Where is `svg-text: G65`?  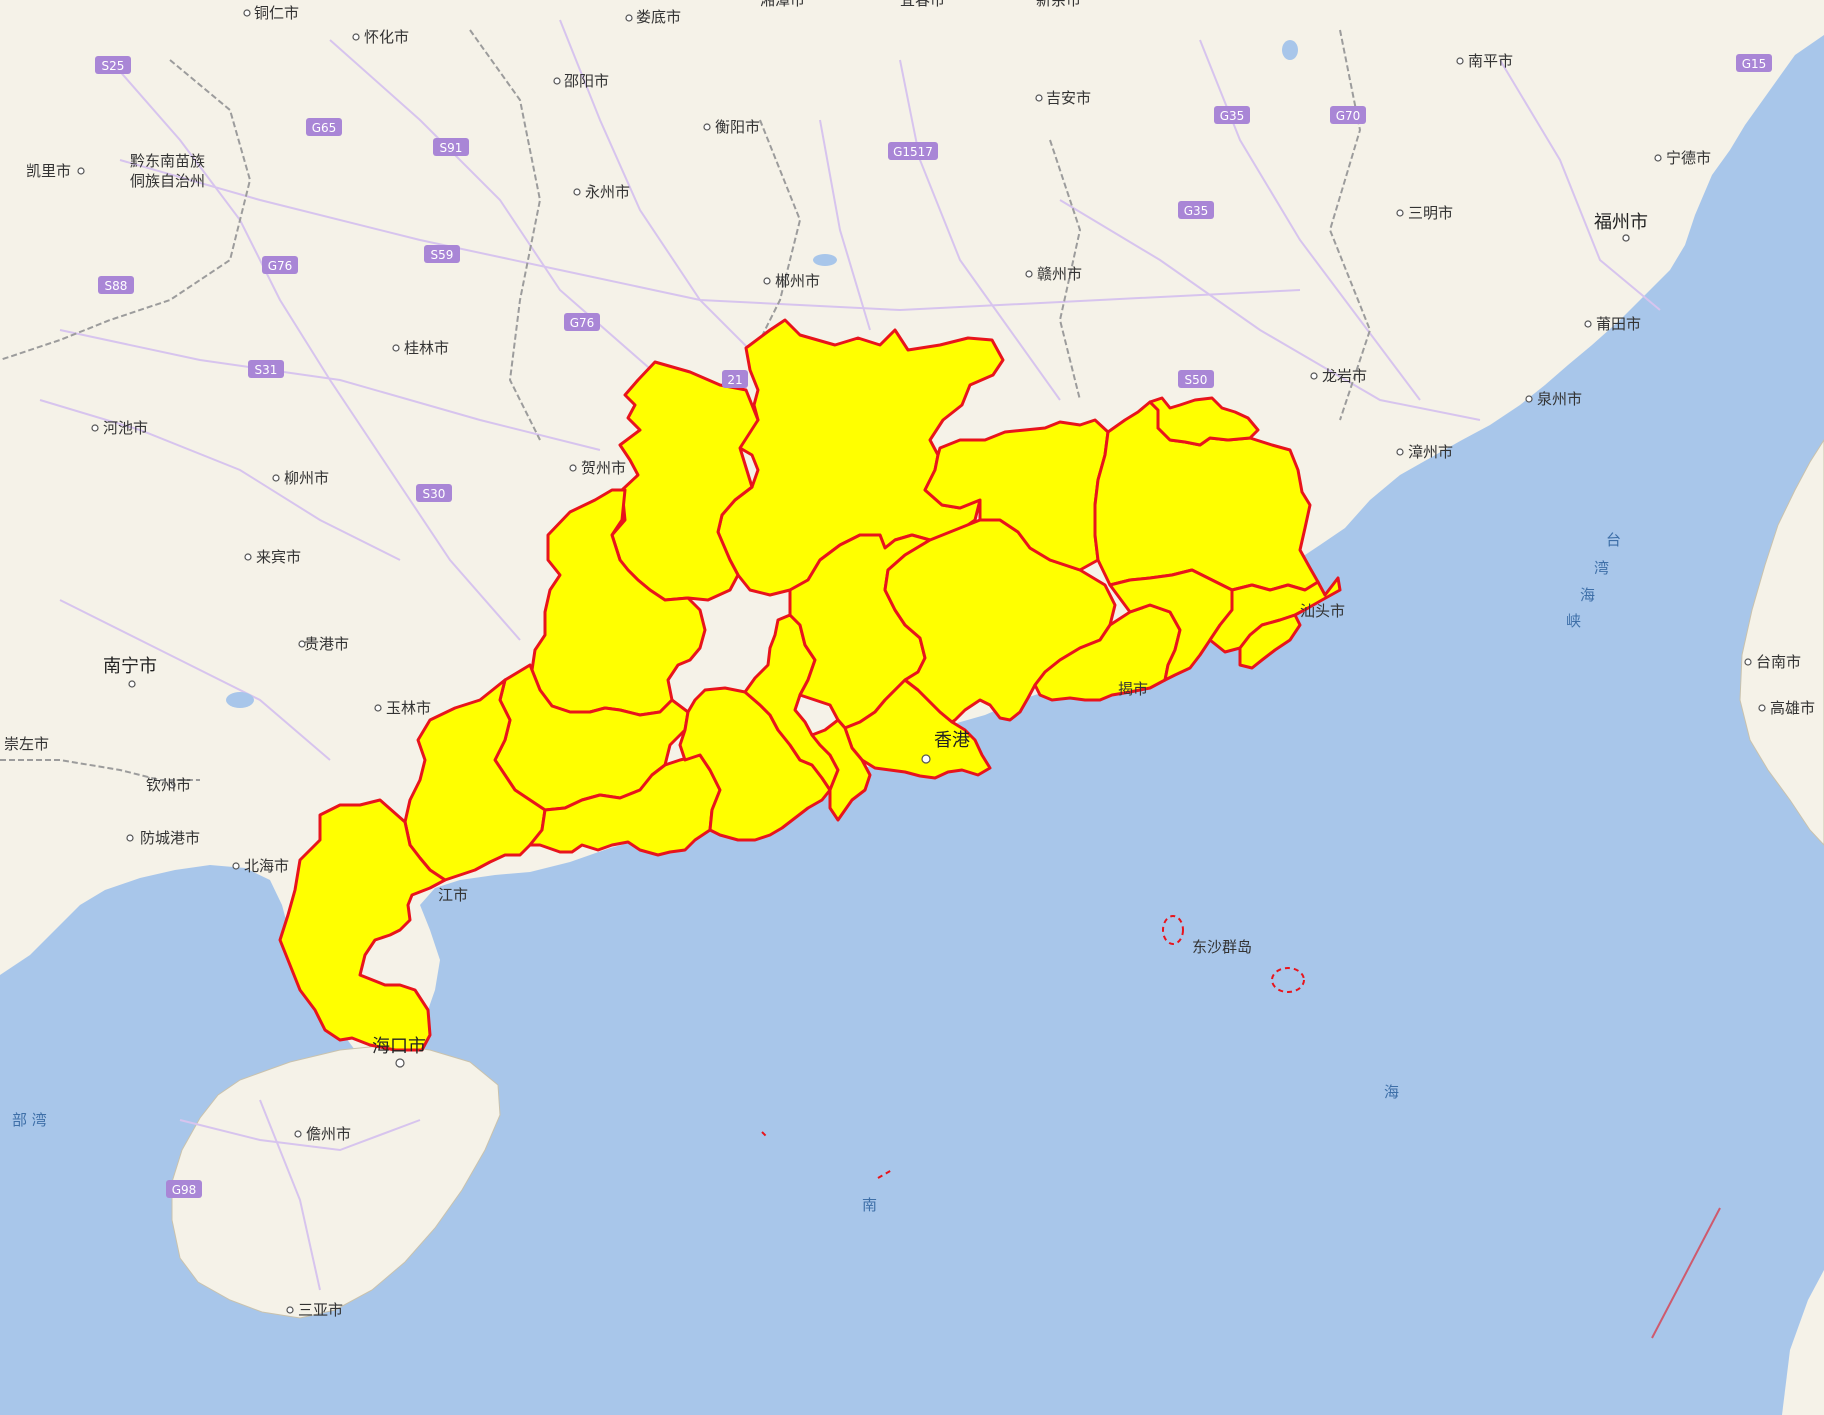 svg-text: G65 is located at coordinates (324, 128).